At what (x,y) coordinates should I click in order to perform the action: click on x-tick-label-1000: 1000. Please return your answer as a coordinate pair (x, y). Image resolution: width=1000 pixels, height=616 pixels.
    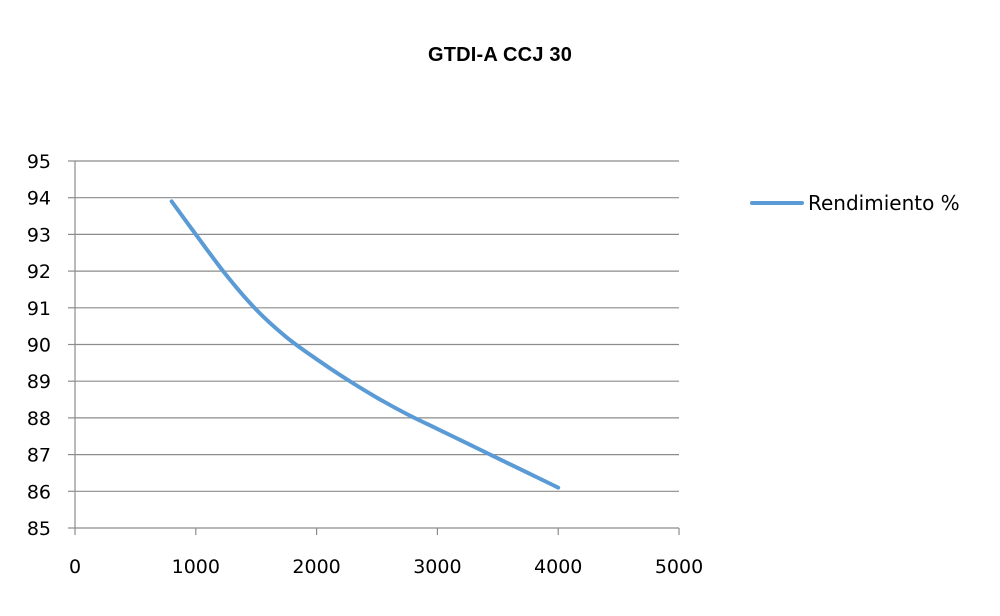
    Looking at the image, I should click on (196, 567).